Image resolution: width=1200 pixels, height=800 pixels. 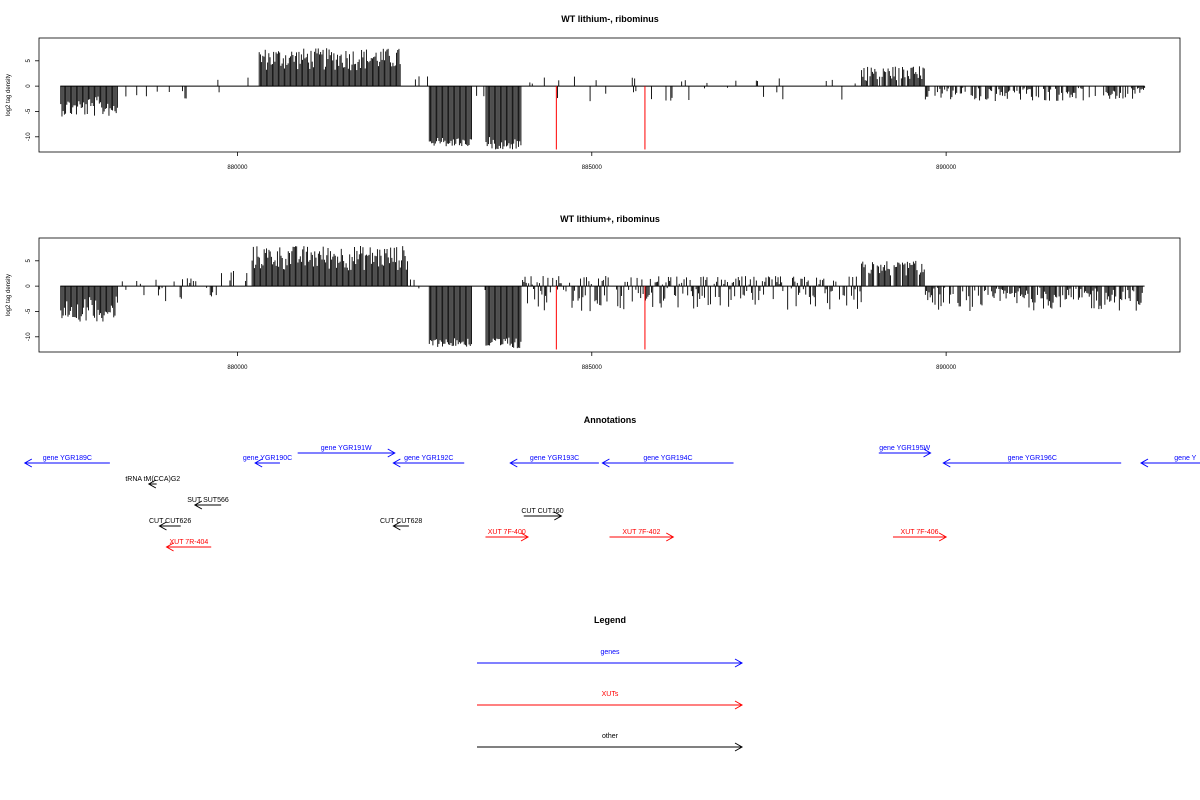 What do you see at coordinates (208, 500) in the screenshot?
I see `feature-label: SUT SUT566` at bounding box center [208, 500].